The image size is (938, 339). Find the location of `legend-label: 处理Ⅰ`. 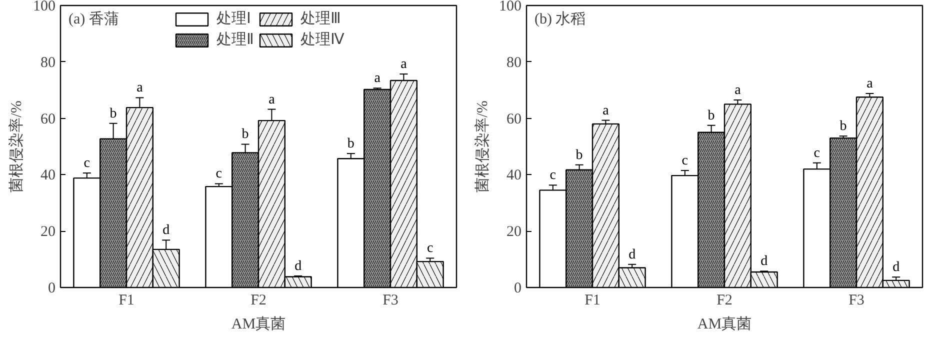

legend-label: 处理Ⅰ is located at coordinates (233, 19).